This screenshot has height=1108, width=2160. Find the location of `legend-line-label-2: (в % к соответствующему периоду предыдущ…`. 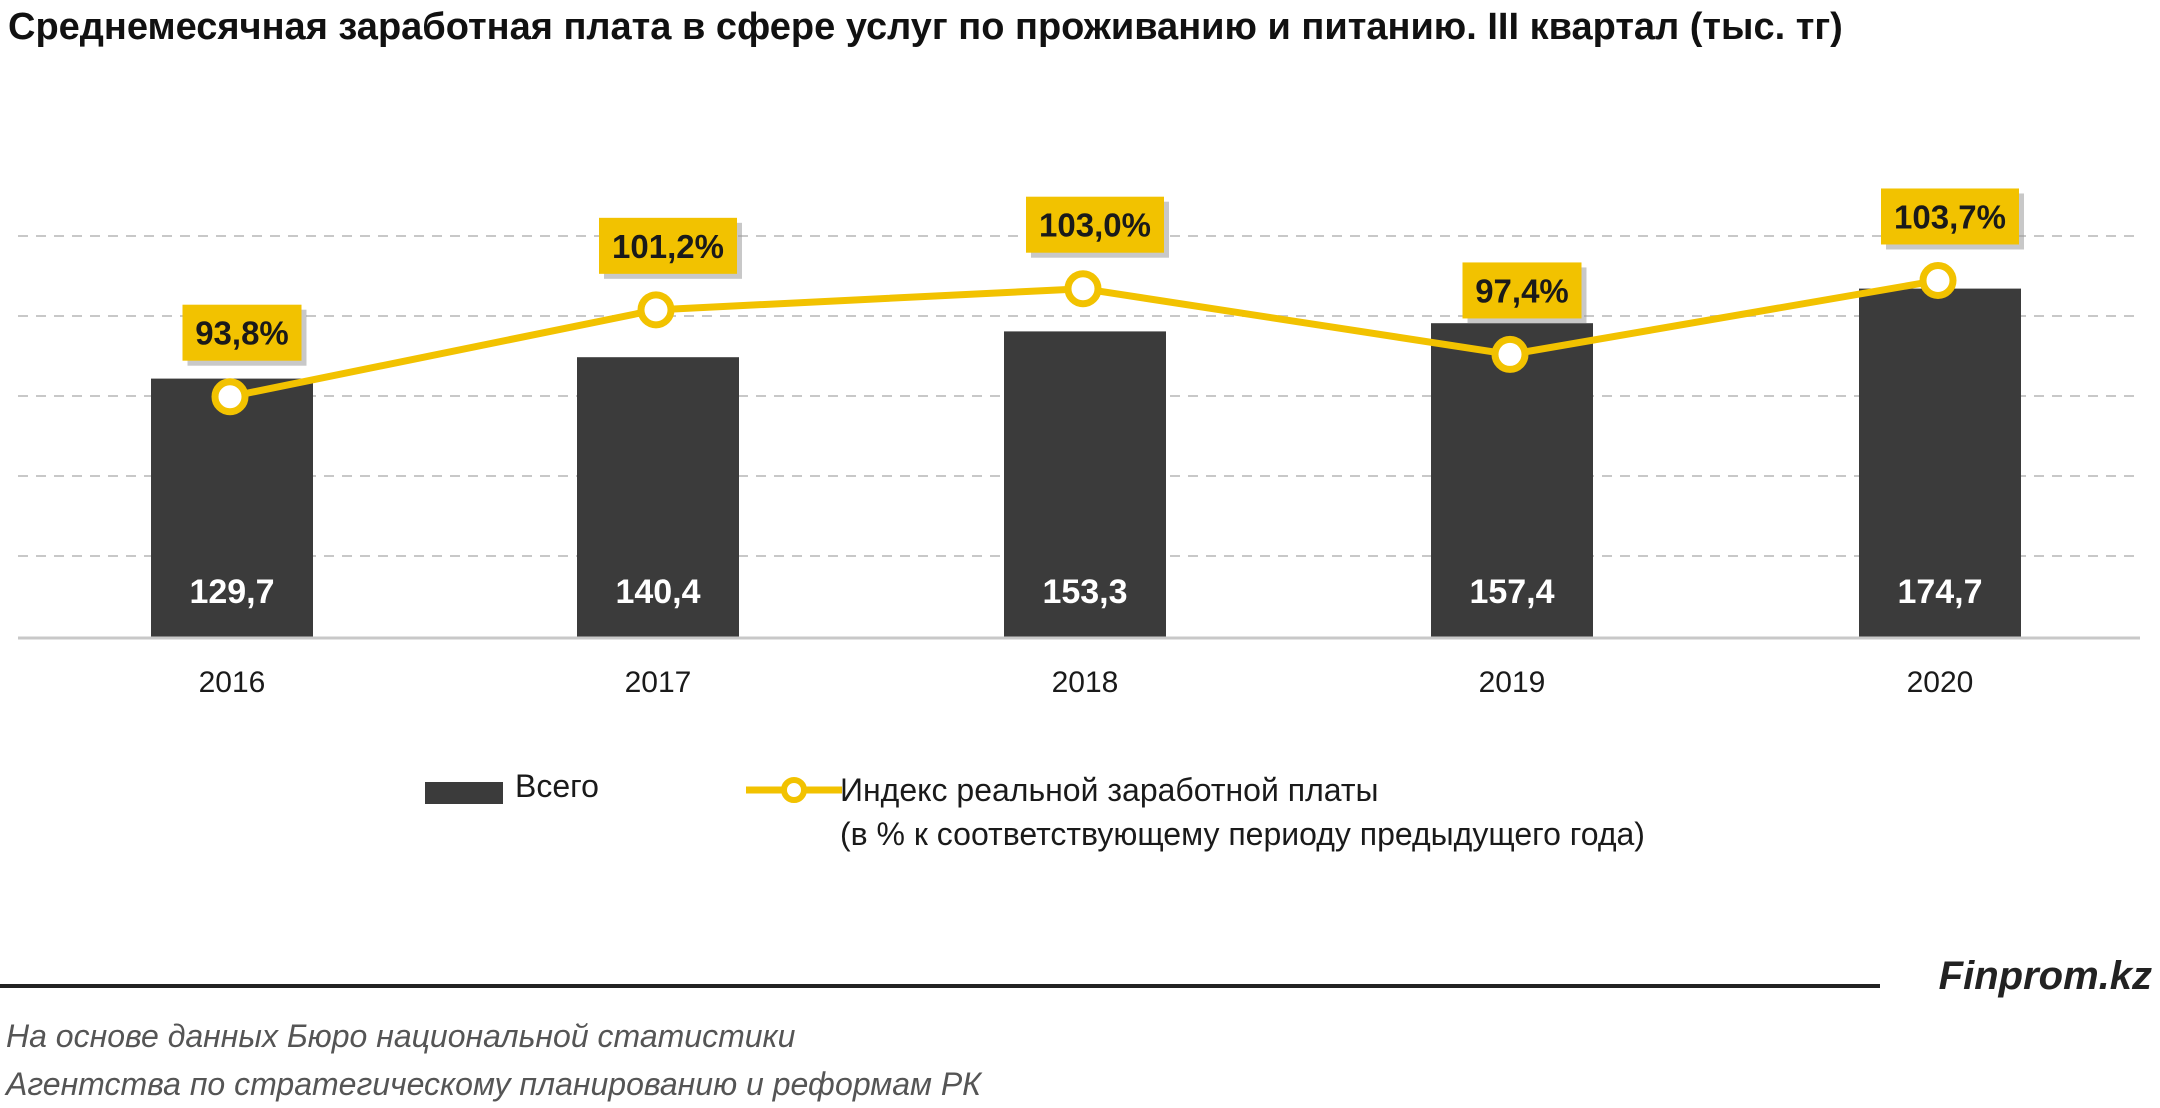

legend-line-label-2: (в % к соответствующему периоду предыдущ… is located at coordinates (1242, 834).